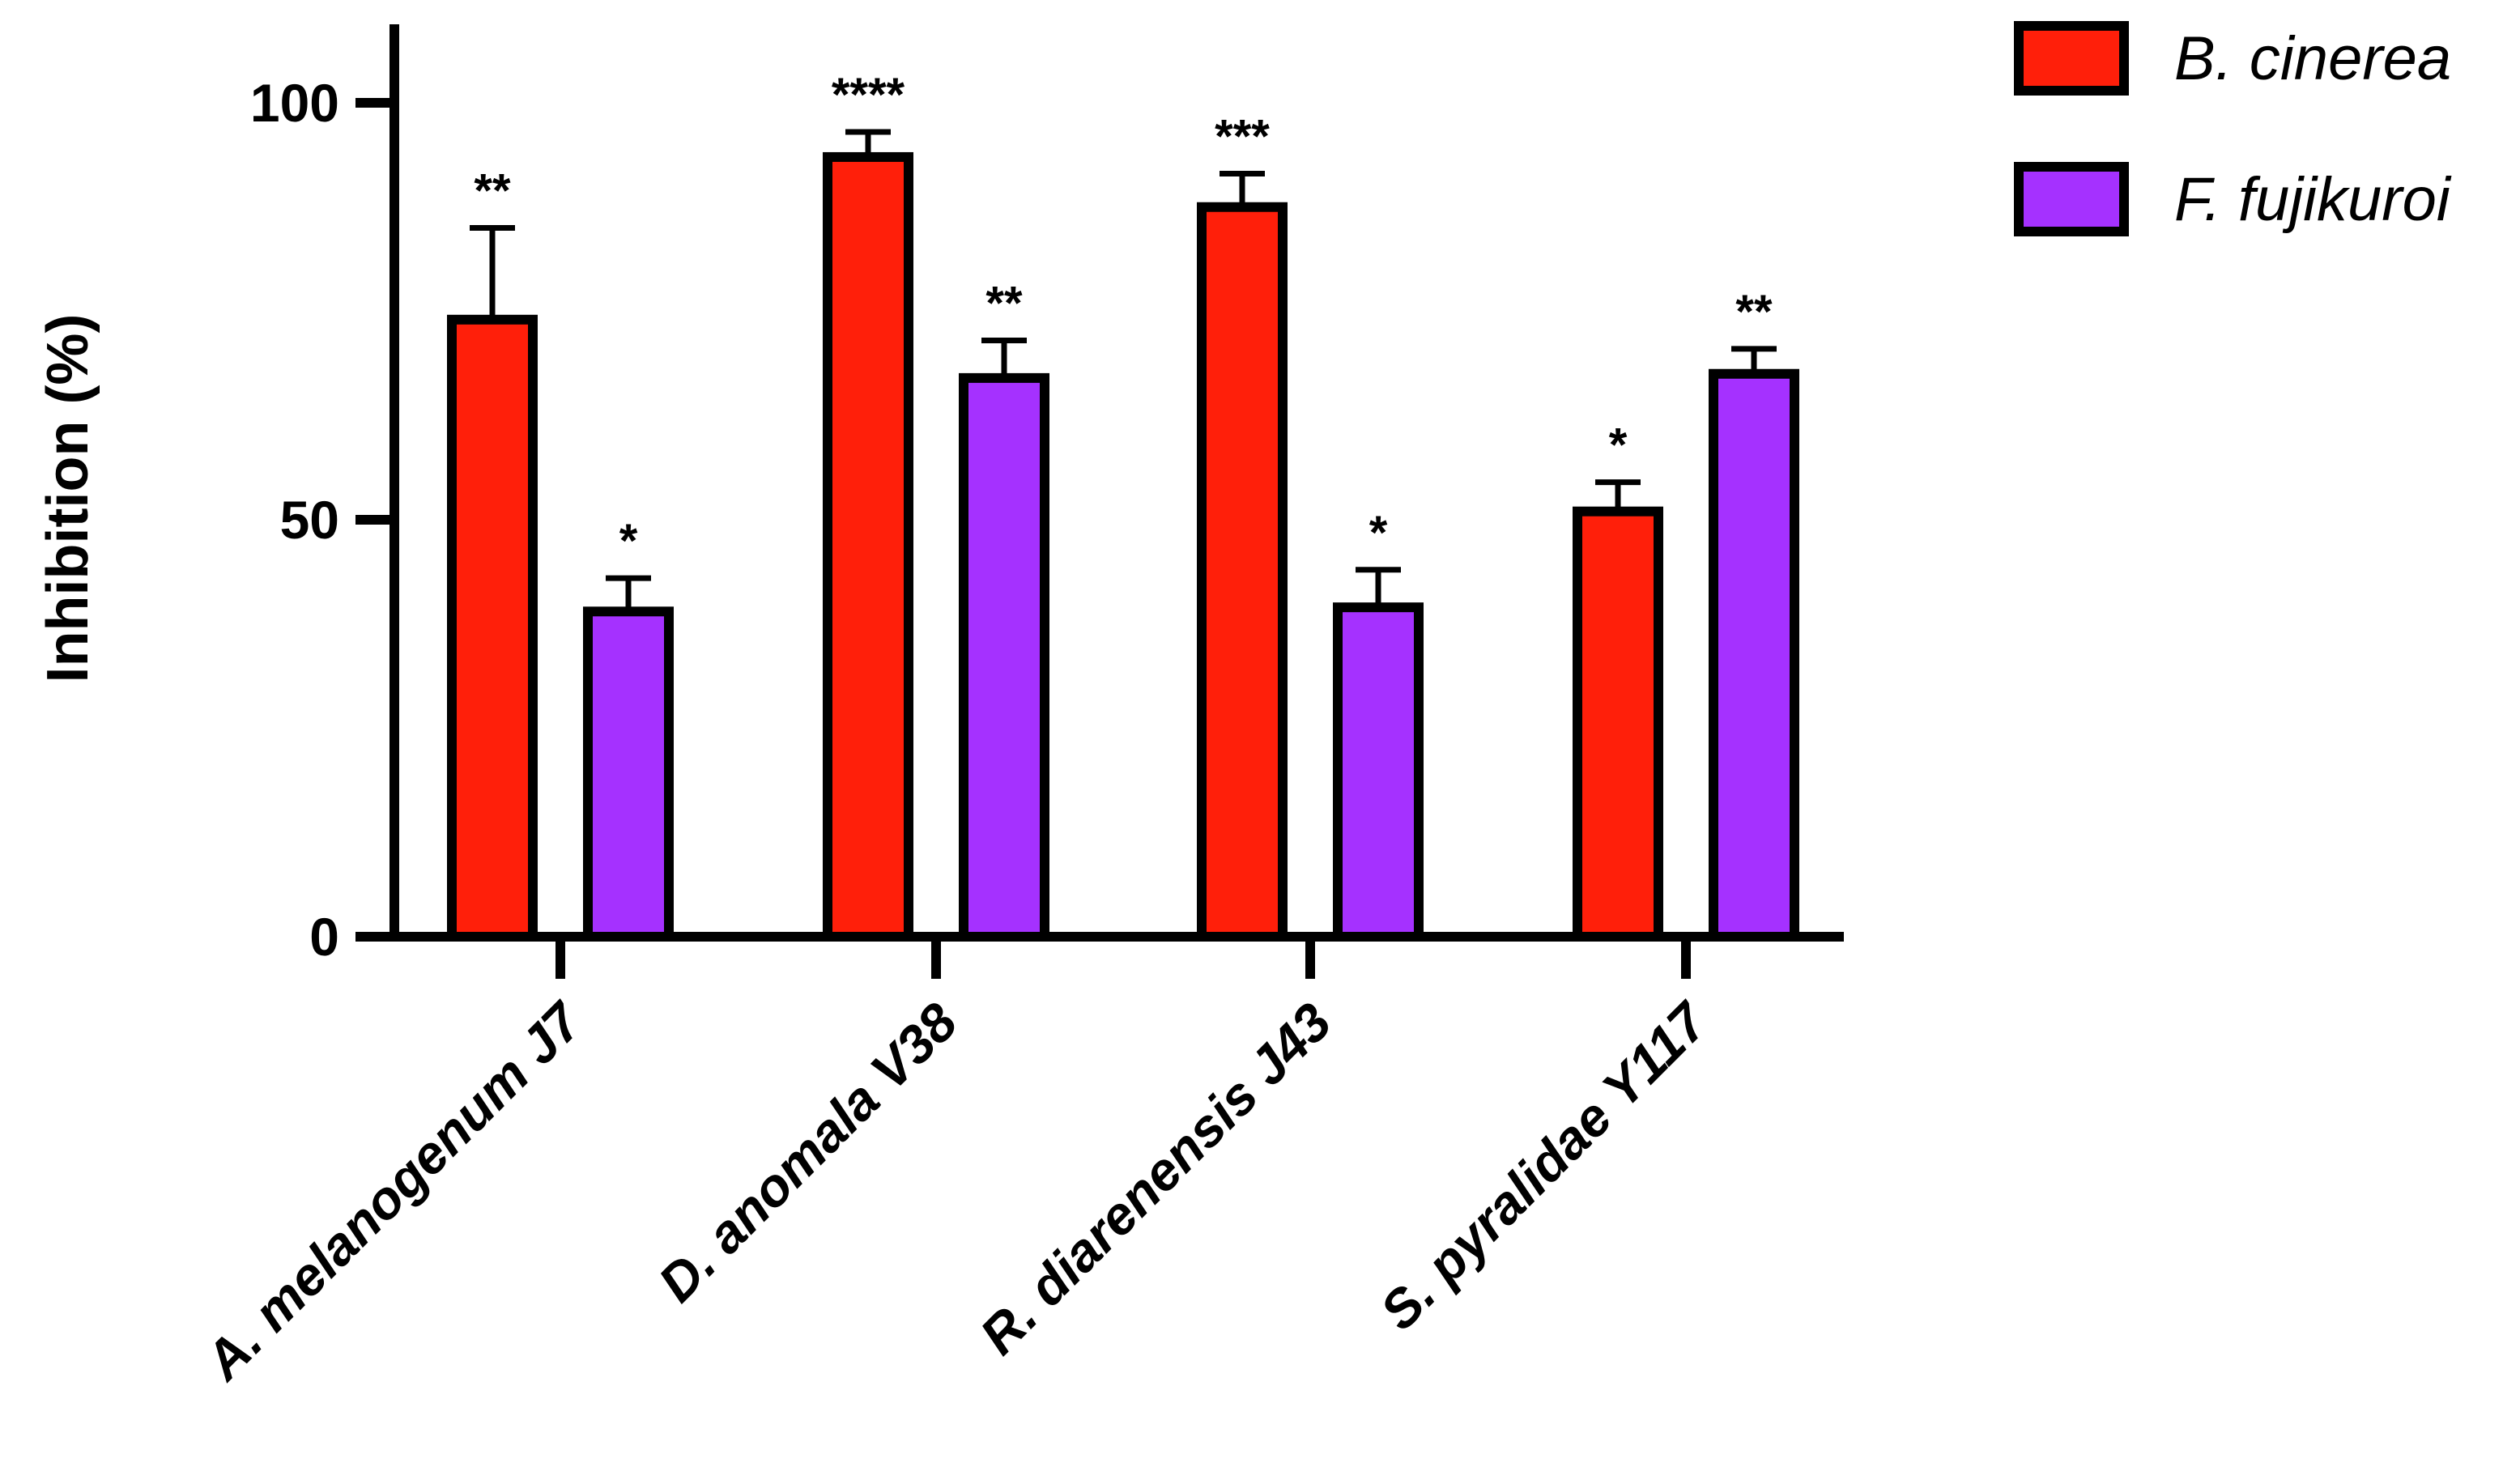  What do you see at coordinates (1242, 137) in the screenshot?
I see `significance-label: ***` at bounding box center [1242, 137].